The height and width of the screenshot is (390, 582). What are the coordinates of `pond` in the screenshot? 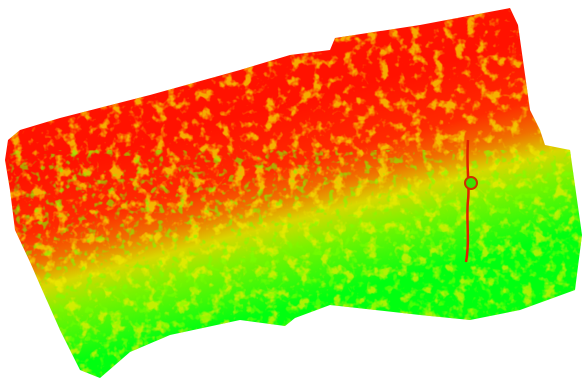 It's located at (471, 183).